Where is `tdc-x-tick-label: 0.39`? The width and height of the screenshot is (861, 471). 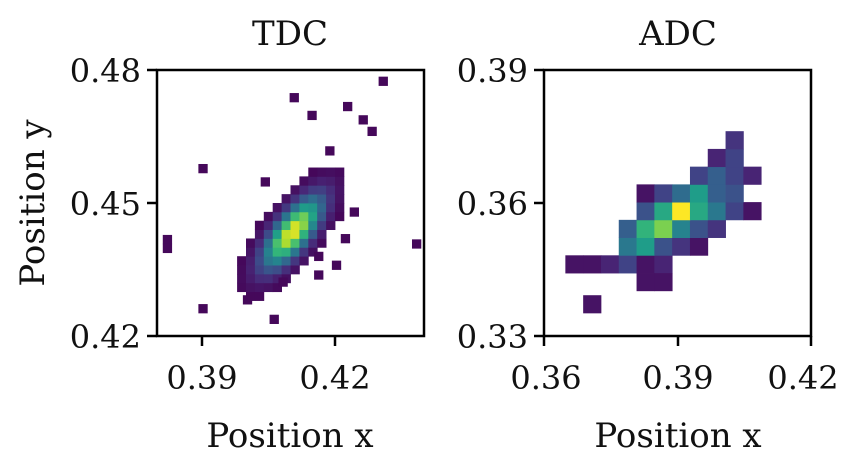 tdc-x-tick-label: 0.39 is located at coordinates (201, 378).